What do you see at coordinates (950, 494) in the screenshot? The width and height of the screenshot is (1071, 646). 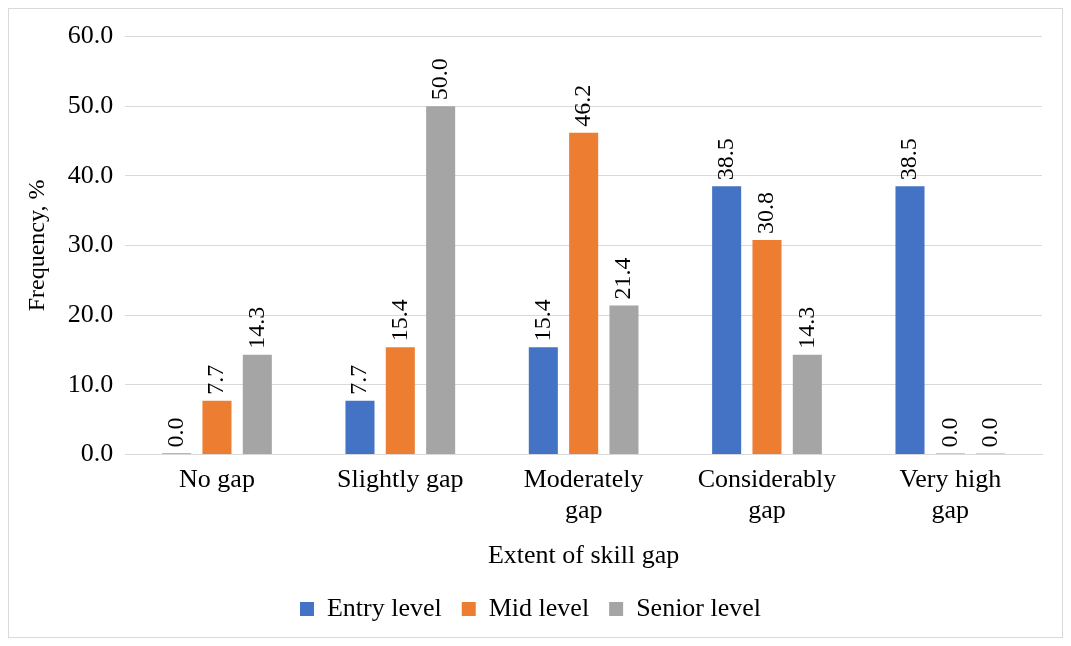 I see `x-tick-label: Very high gap` at bounding box center [950, 494].